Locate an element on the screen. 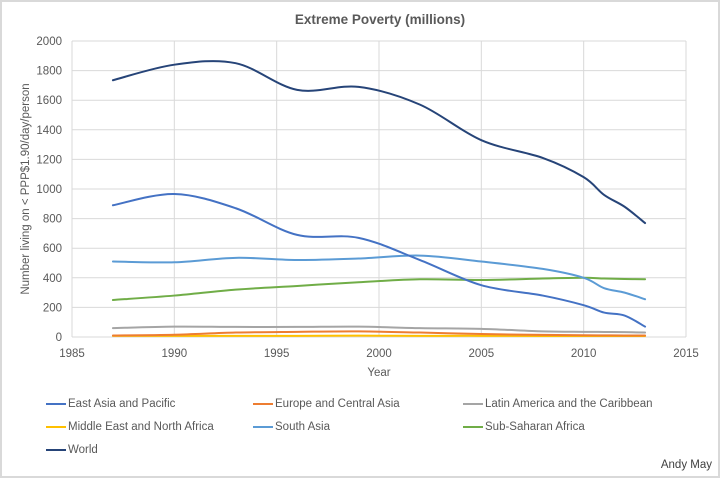 The width and height of the screenshot is (720, 478). legend-label: Middle East and North Africa is located at coordinates (141, 427).